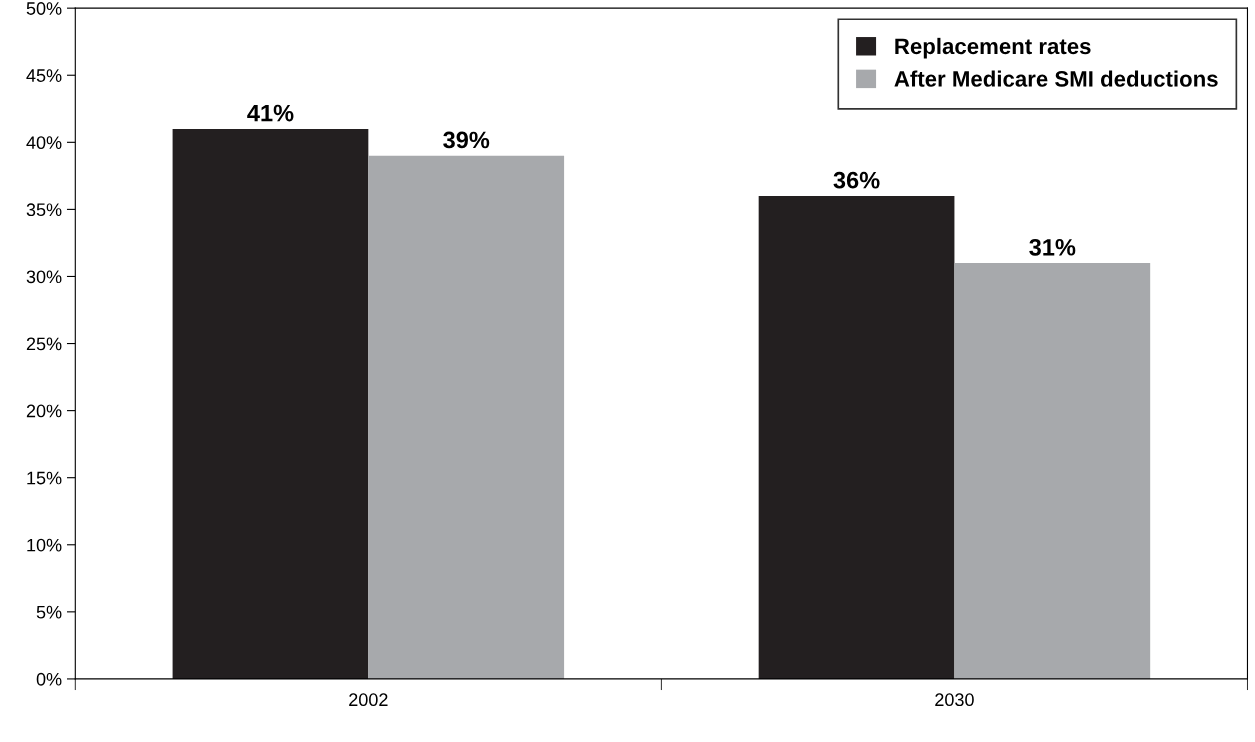 This screenshot has height=742, width=1255. I want to click on y-tick-label: 45%, so click(44, 75).